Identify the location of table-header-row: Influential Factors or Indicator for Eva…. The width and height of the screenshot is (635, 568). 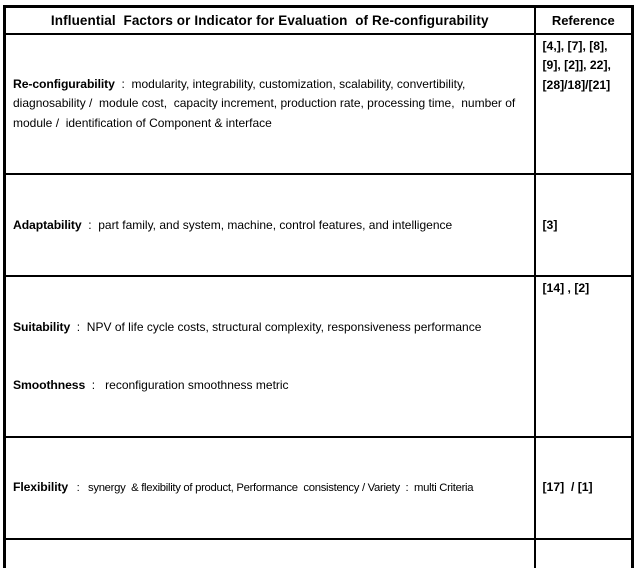
(318, 20).